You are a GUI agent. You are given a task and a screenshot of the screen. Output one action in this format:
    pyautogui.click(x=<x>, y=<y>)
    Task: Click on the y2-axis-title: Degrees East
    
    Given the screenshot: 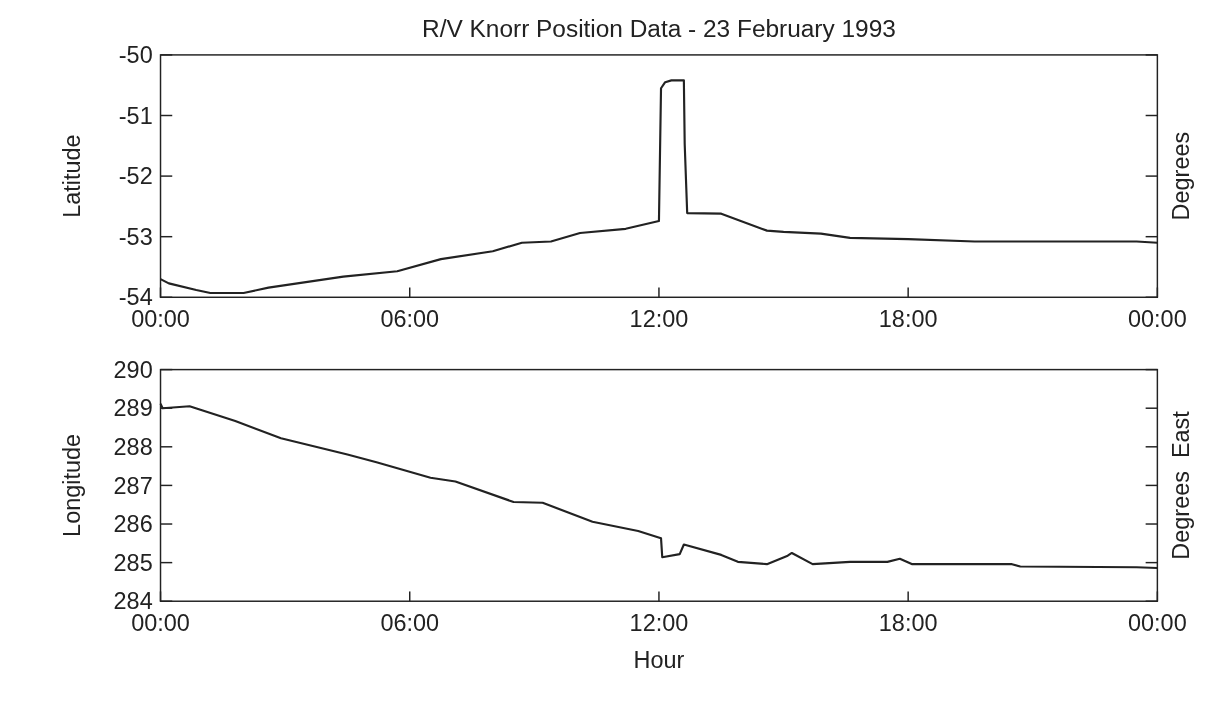 What is the action you would take?
    pyautogui.click(x=1180, y=485)
    